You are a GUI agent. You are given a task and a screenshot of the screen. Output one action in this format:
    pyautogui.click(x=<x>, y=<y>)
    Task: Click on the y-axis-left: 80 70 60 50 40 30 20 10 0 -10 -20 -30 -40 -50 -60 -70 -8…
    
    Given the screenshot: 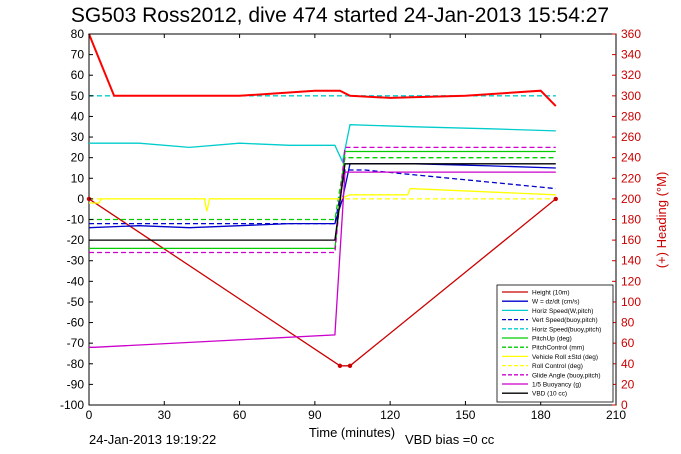 What is the action you would take?
    pyautogui.click(x=76, y=219)
    